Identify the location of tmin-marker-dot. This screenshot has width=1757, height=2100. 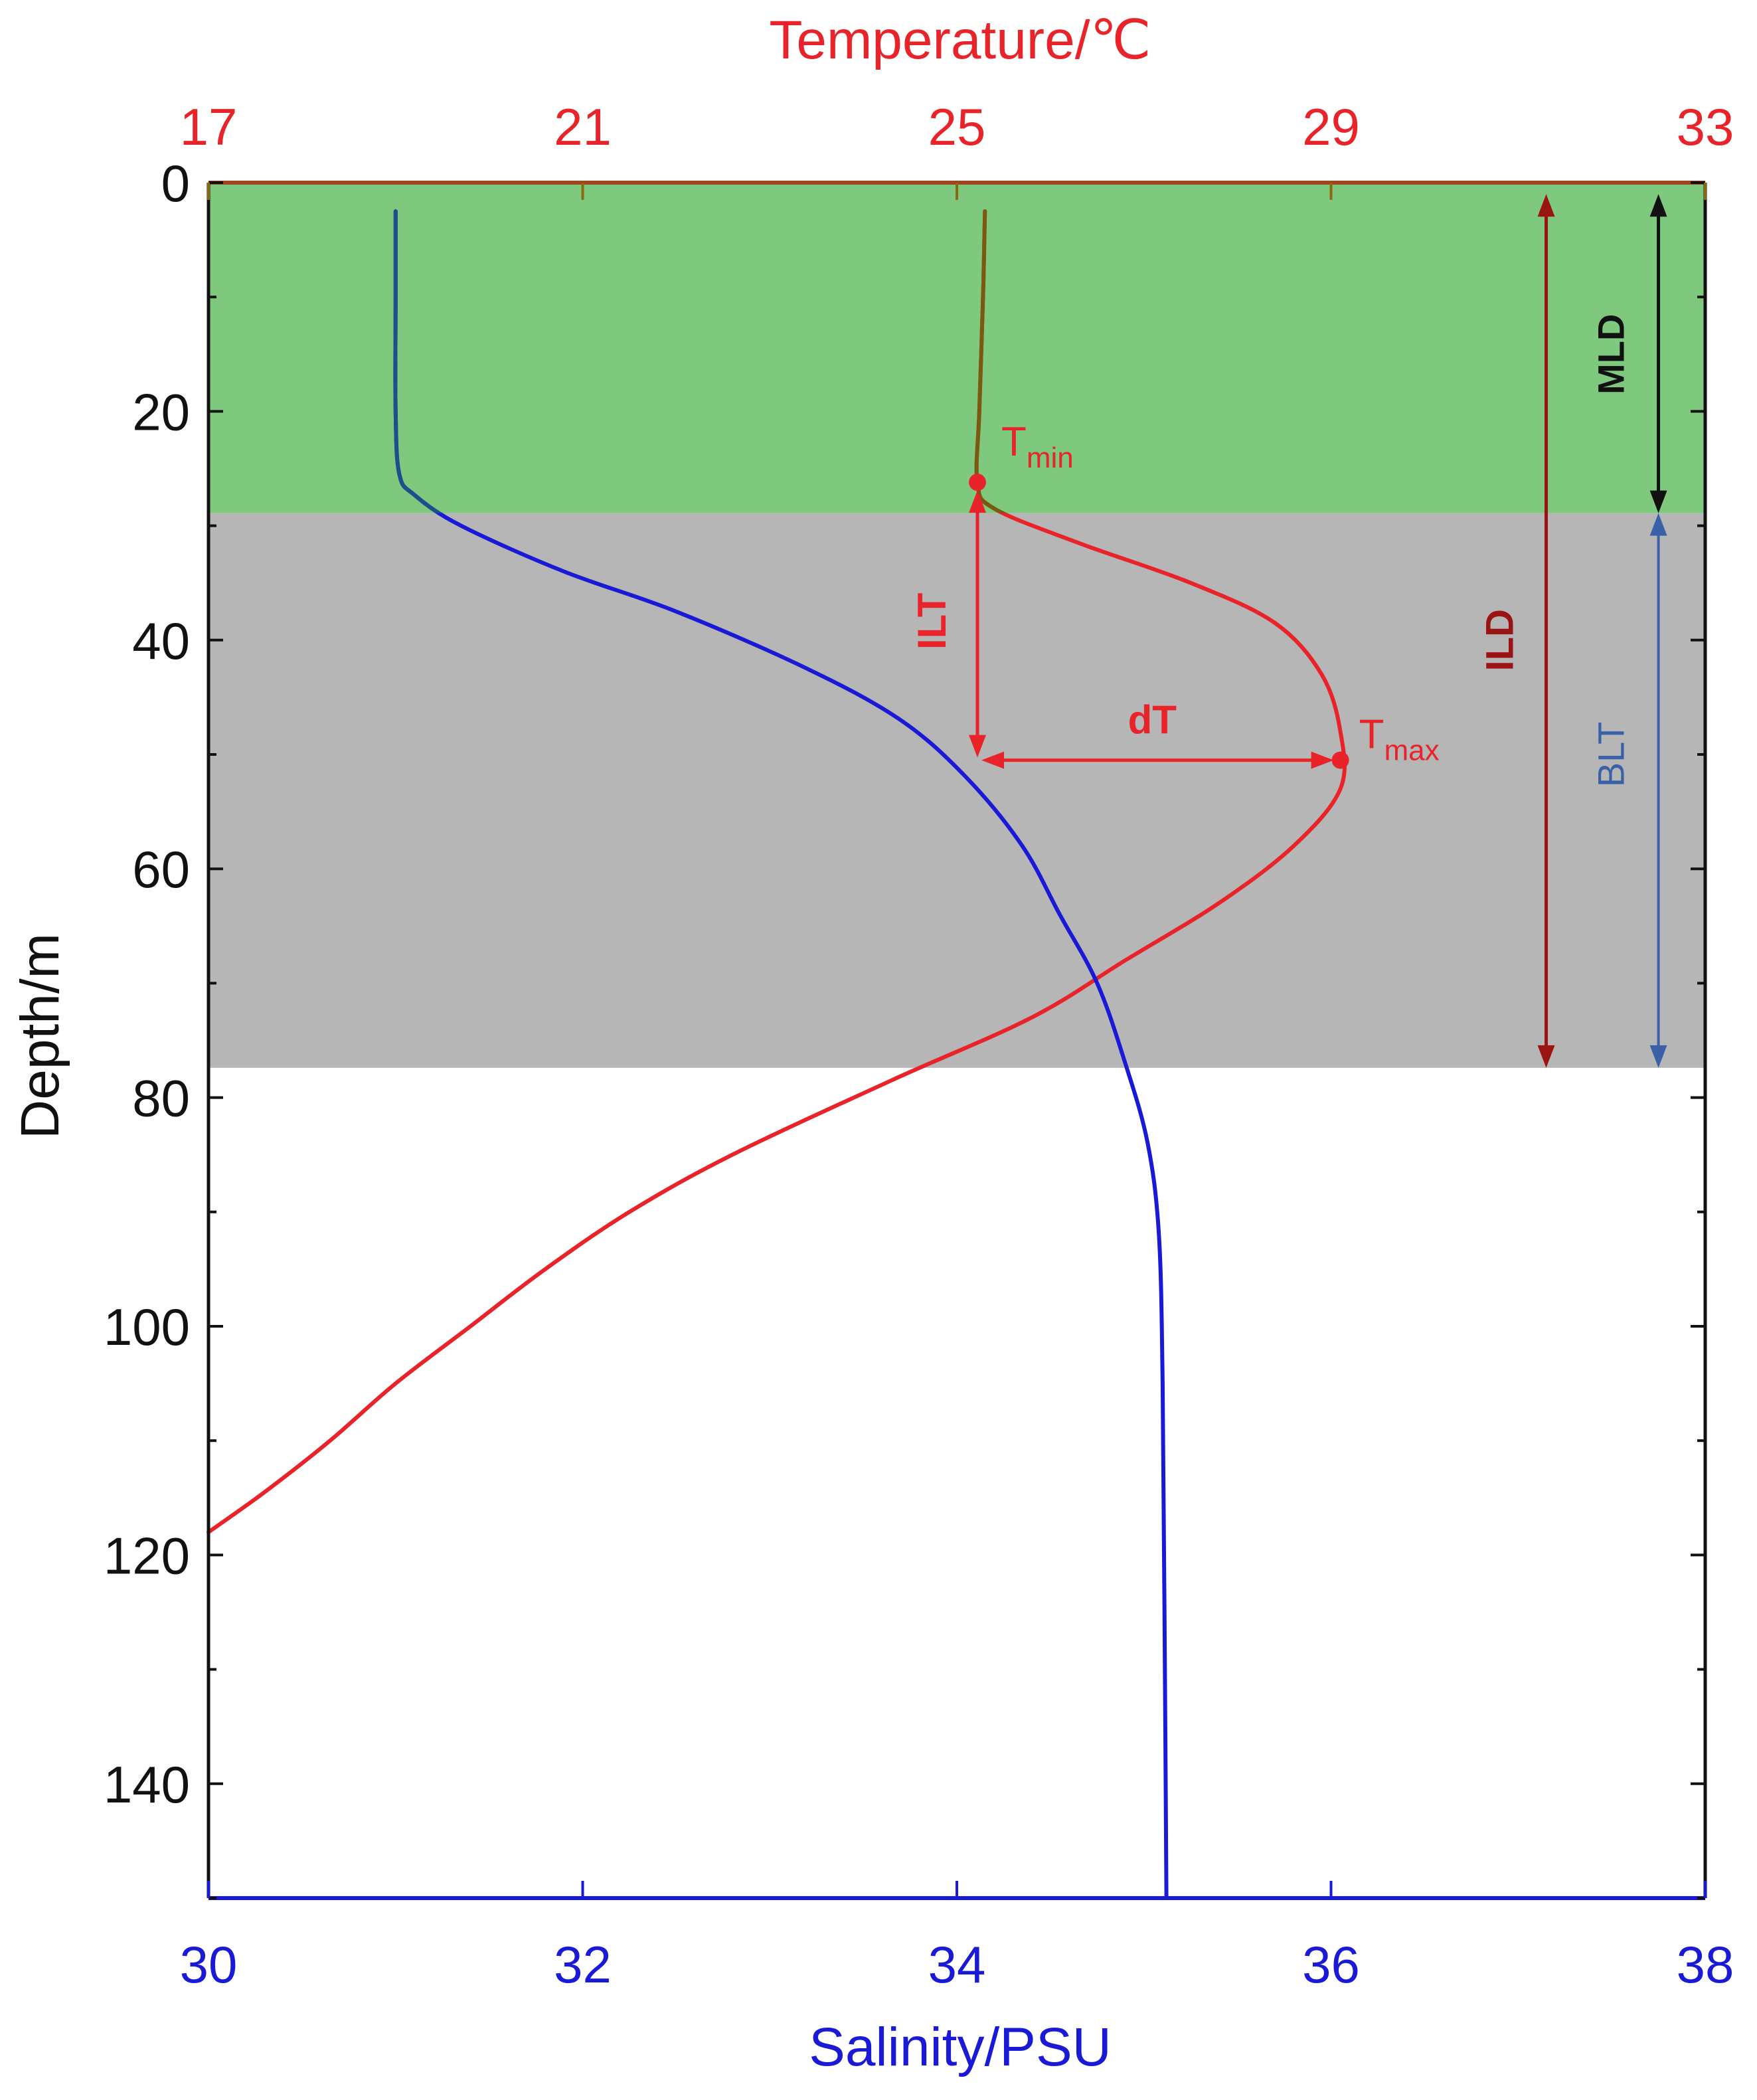
(977, 483).